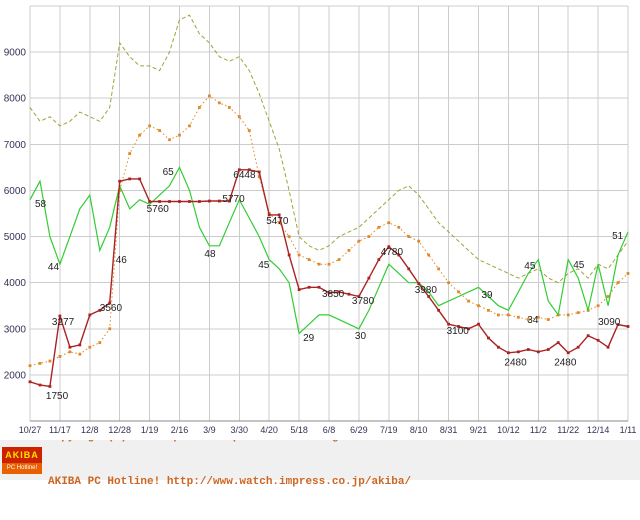  What do you see at coordinates (22, 454) in the screenshot?
I see `akiba-logo-text: AKIBA` at bounding box center [22, 454].